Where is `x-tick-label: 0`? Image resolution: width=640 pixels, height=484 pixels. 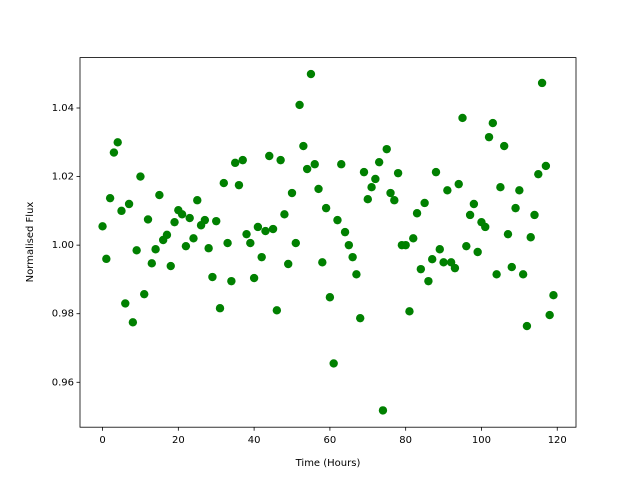
x-tick-label: 0 is located at coordinates (102, 440).